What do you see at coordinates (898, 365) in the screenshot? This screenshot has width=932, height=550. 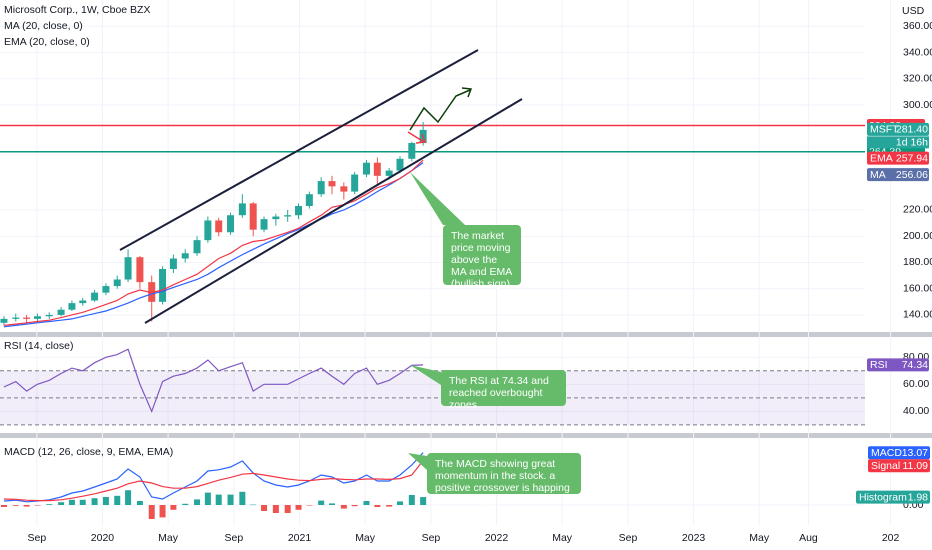 I see `rsi-label-bg` at bounding box center [898, 365].